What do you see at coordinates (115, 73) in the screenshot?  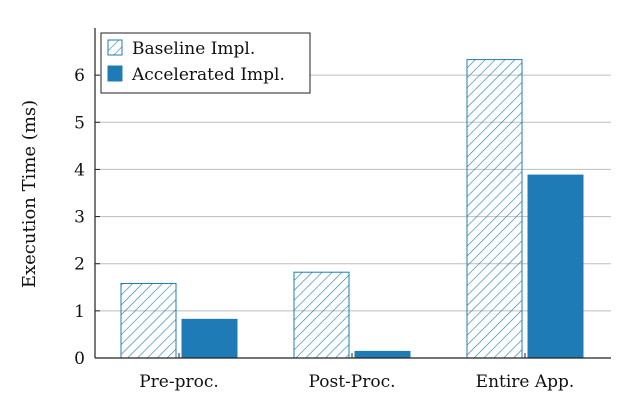 I see `legend-swatch-accelerated` at bounding box center [115, 73].